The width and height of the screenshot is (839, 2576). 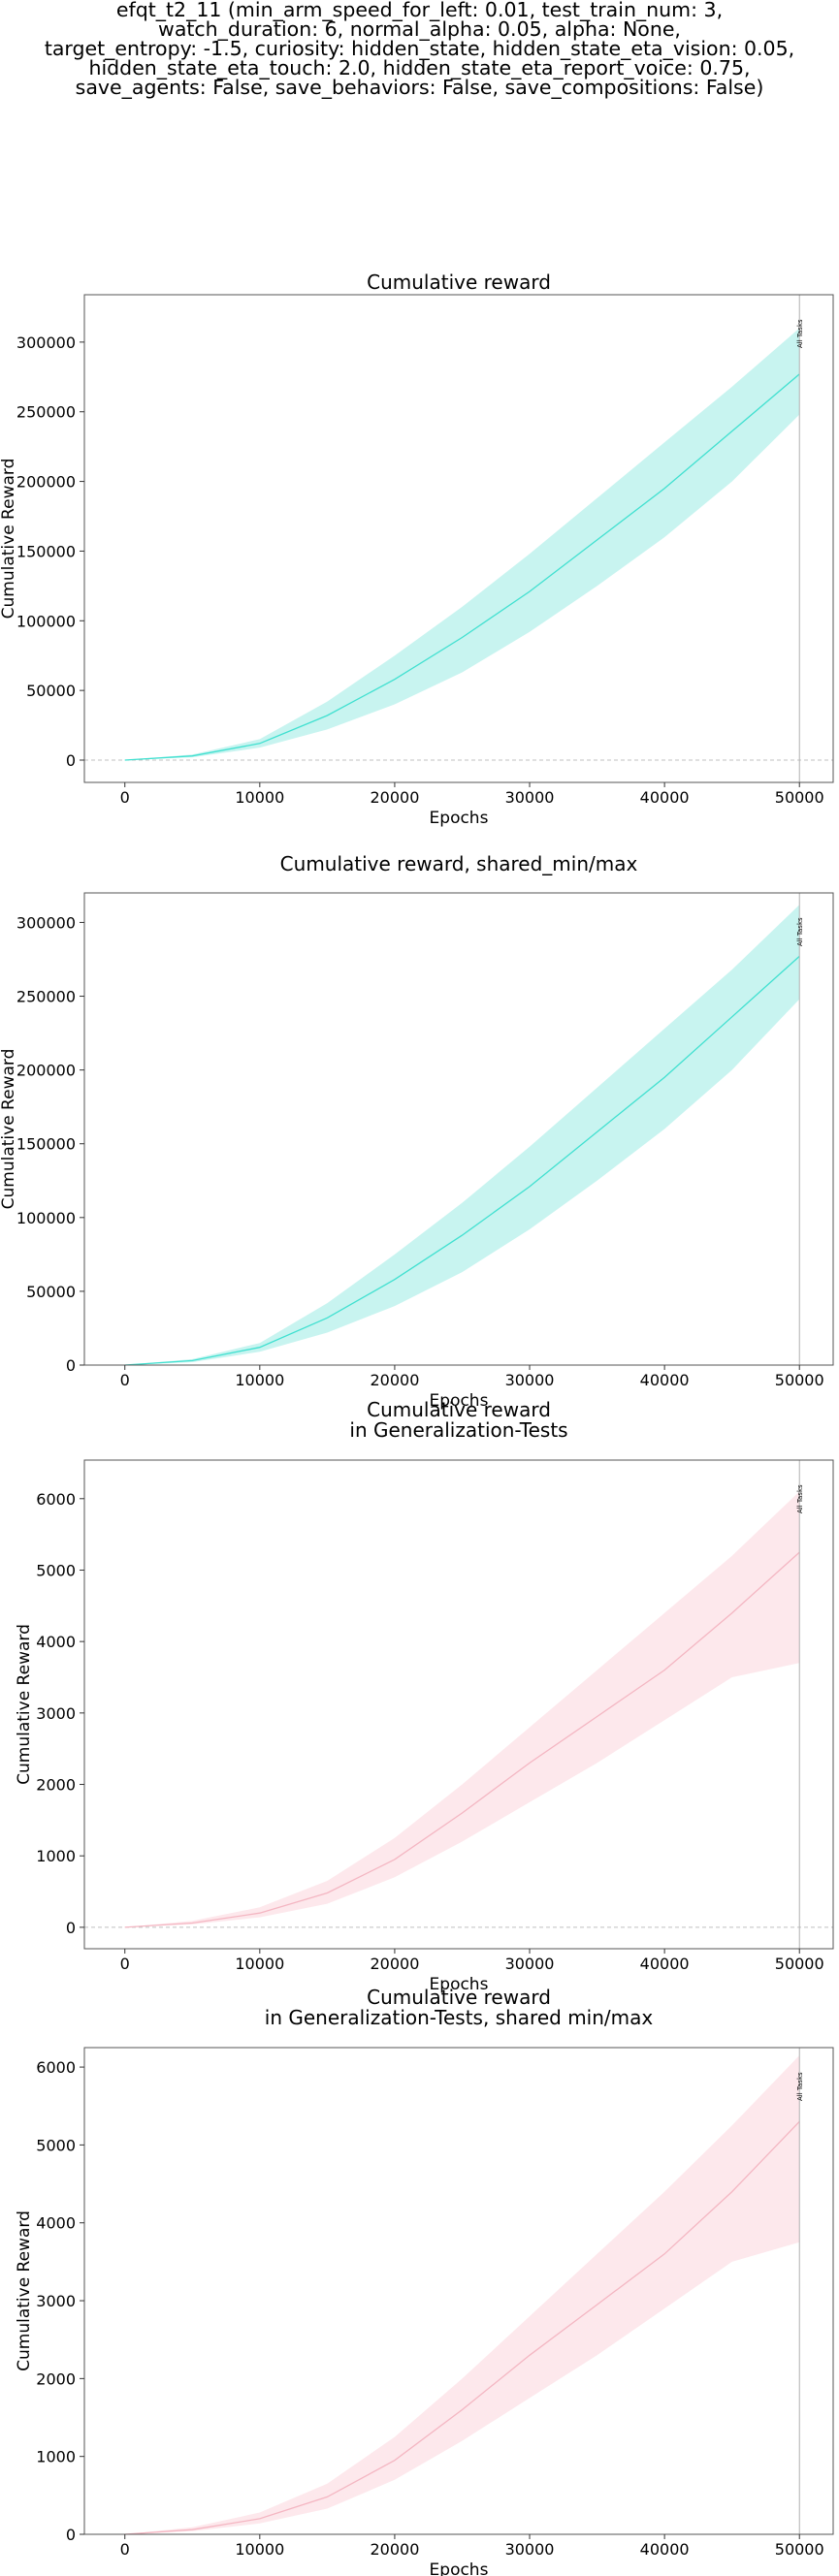 What do you see at coordinates (459, 2017) in the screenshot?
I see `chart-title: in Generalization-Tests, shared min/max` at bounding box center [459, 2017].